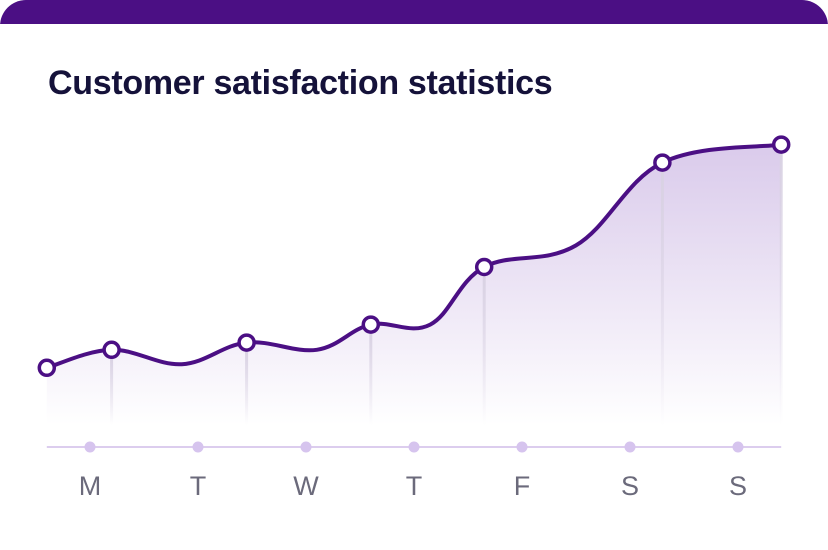  Describe the element at coordinates (306, 486) in the screenshot. I see `x-tick-label: W` at that location.